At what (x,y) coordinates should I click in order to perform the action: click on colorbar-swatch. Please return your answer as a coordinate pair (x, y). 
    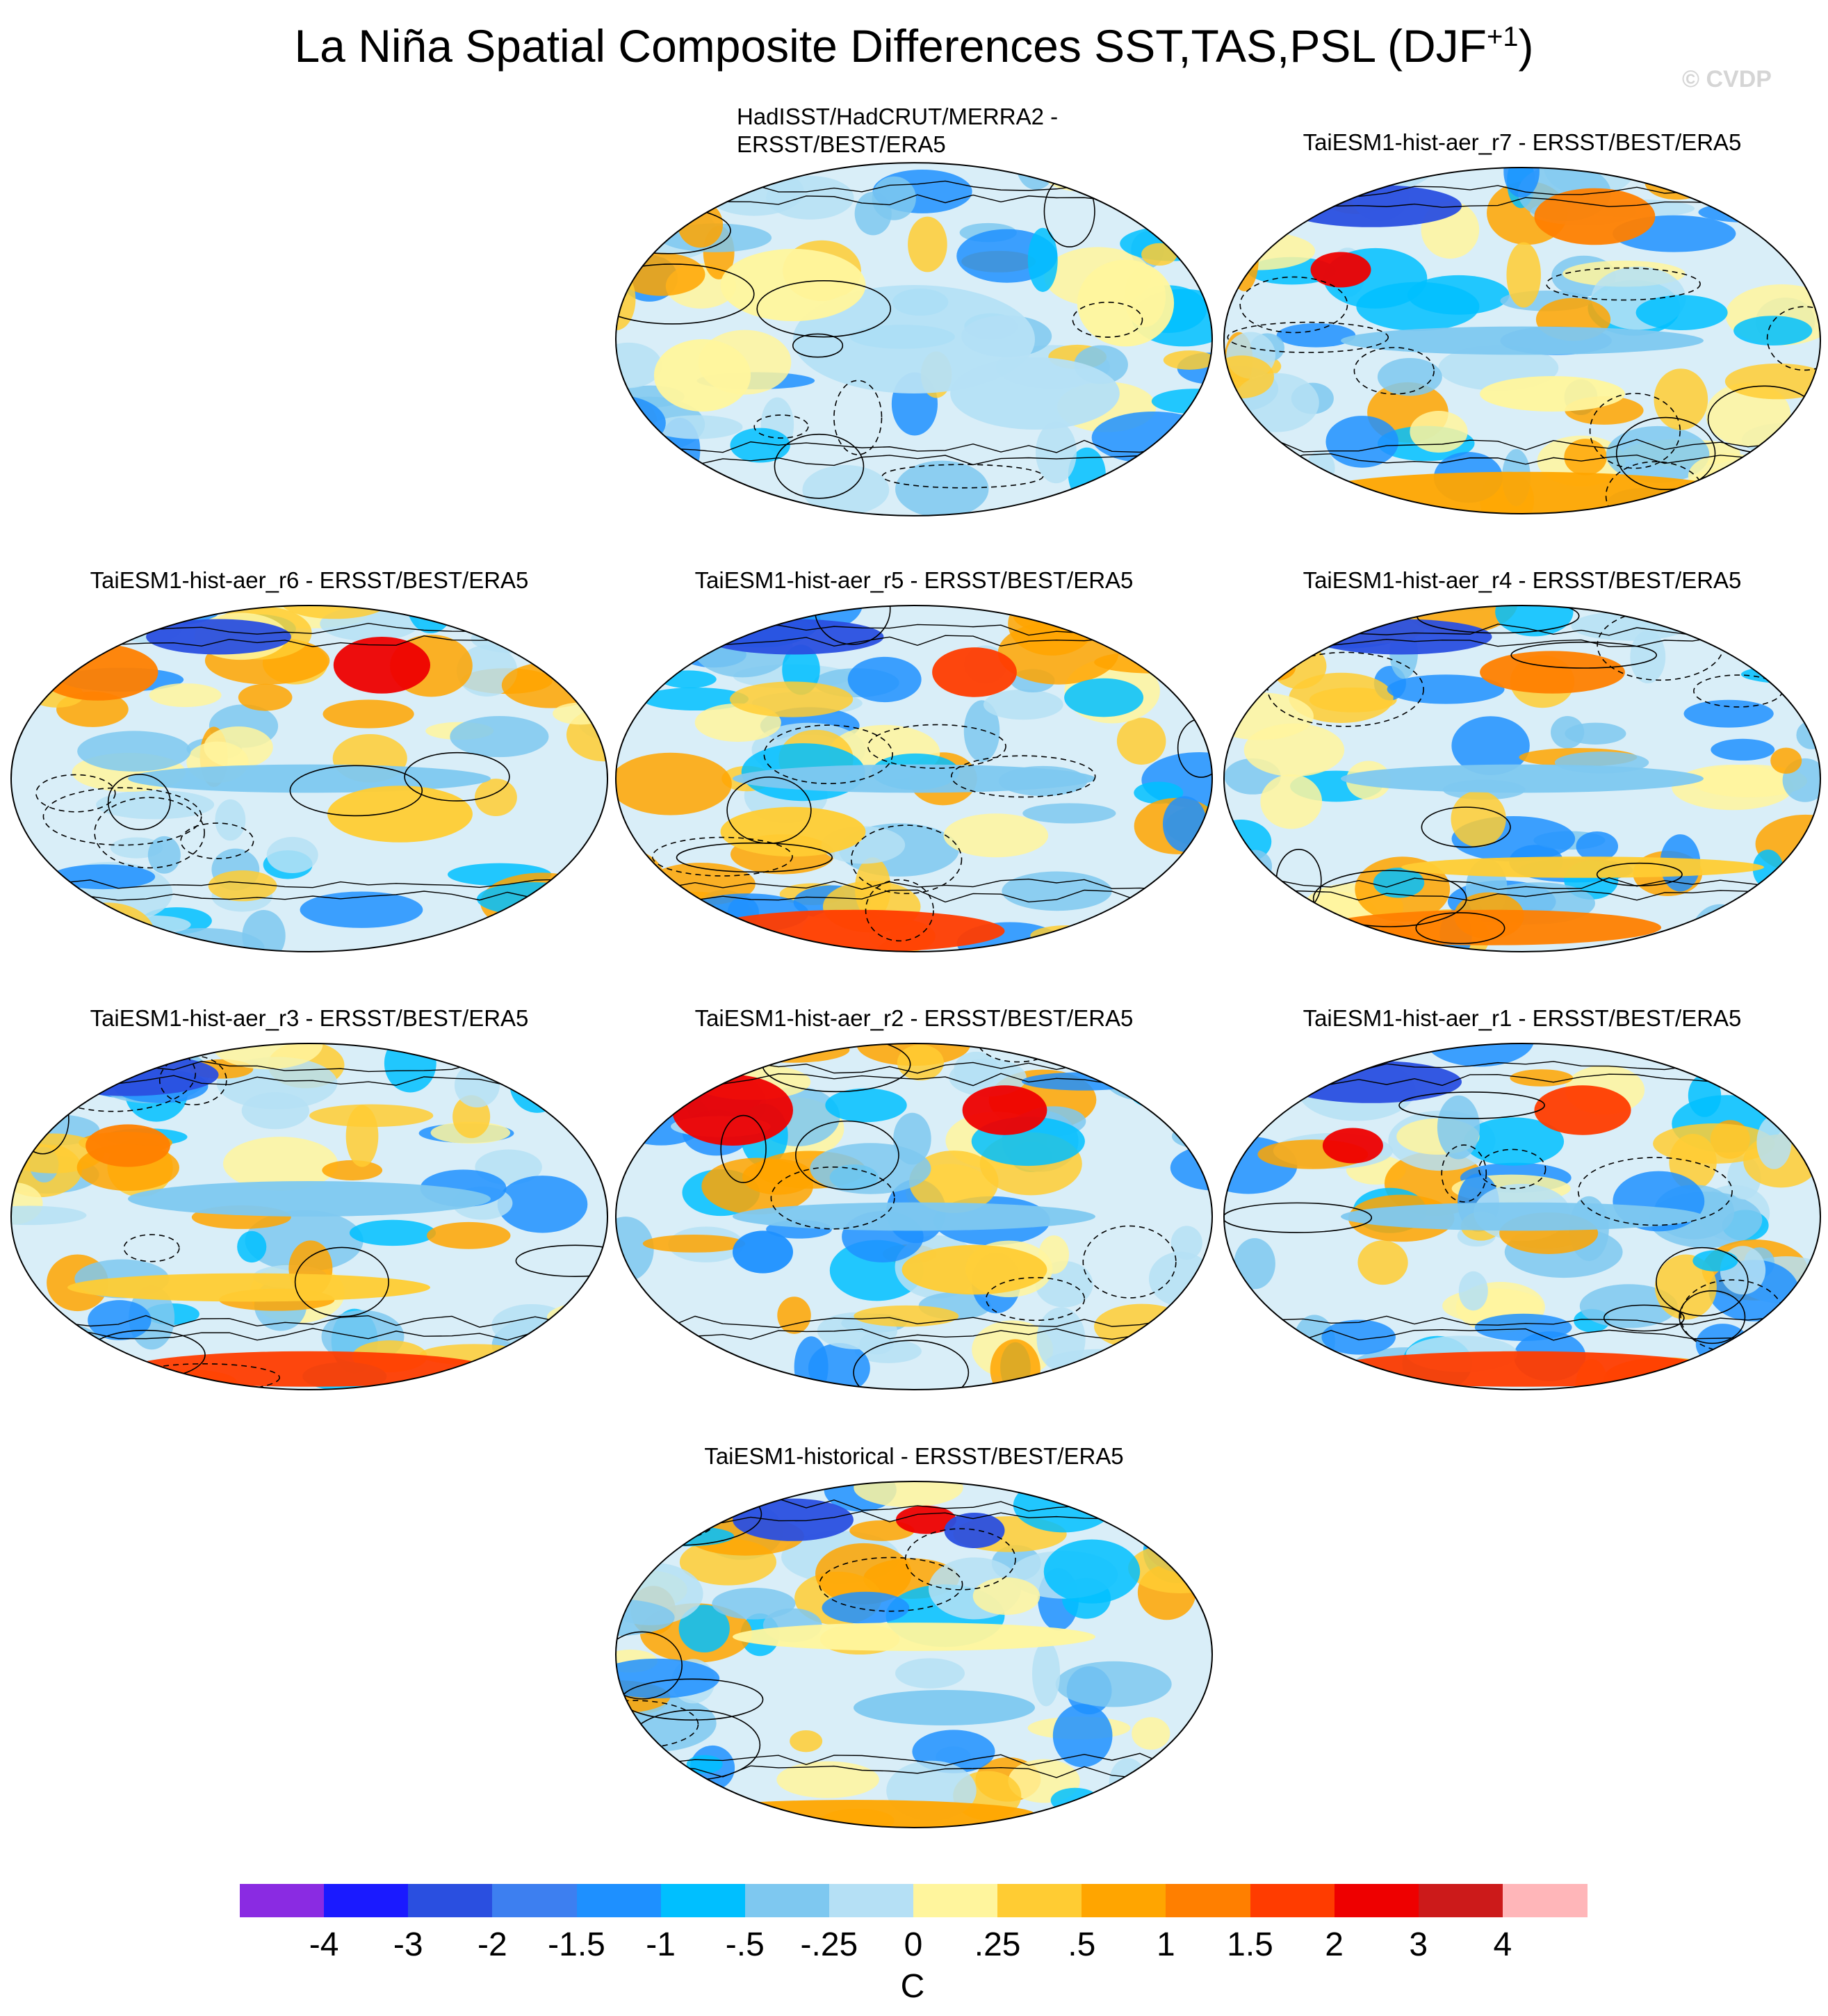
    Looking at the image, I should click on (1208, 1900).